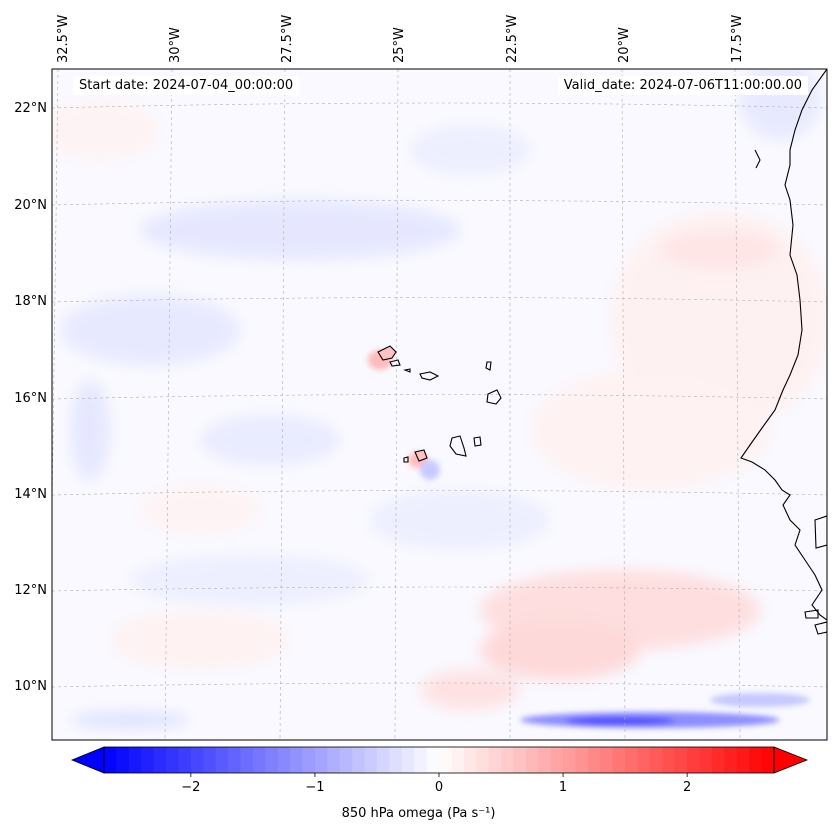 This screenshot has width=837, height=839. What do you see at coordinates (87, 760) in the screenshot?
I see `colorbar-extend-low` at bounding box center [87, 760].